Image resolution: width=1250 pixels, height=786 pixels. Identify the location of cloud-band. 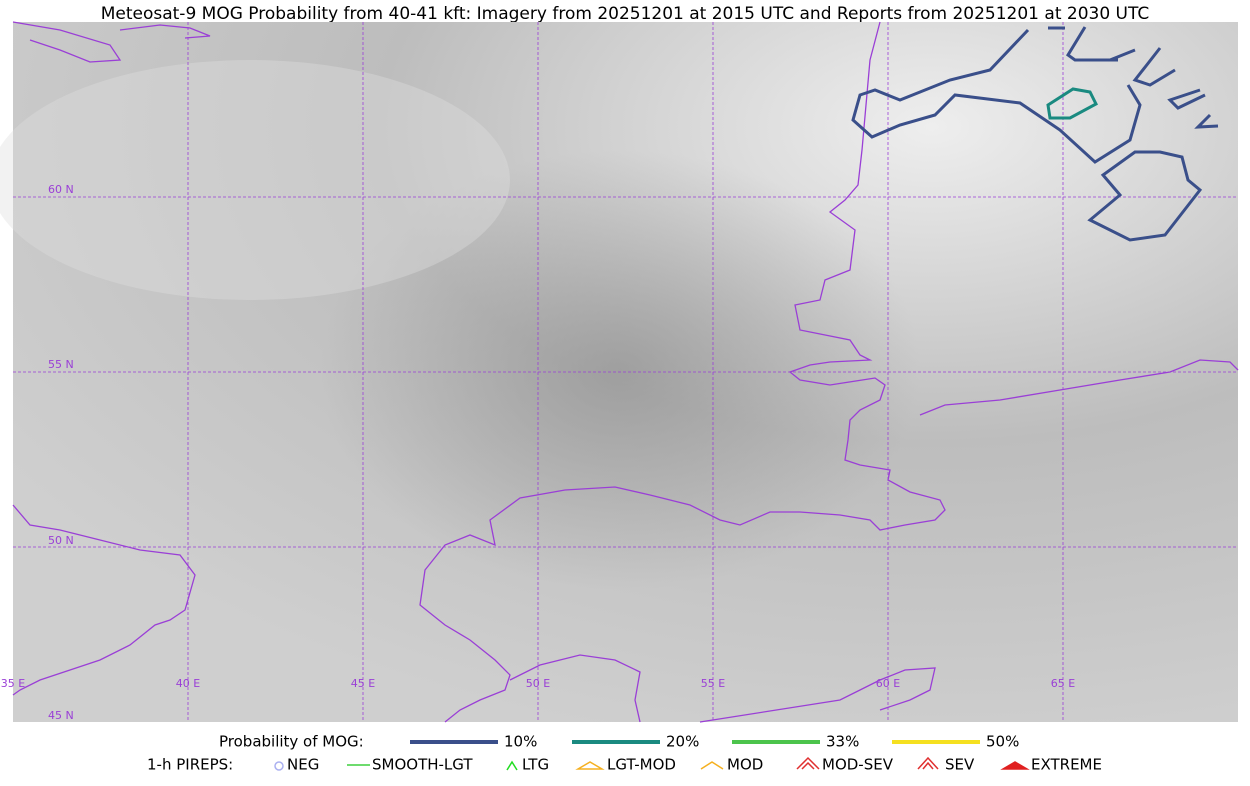
(255, 180).